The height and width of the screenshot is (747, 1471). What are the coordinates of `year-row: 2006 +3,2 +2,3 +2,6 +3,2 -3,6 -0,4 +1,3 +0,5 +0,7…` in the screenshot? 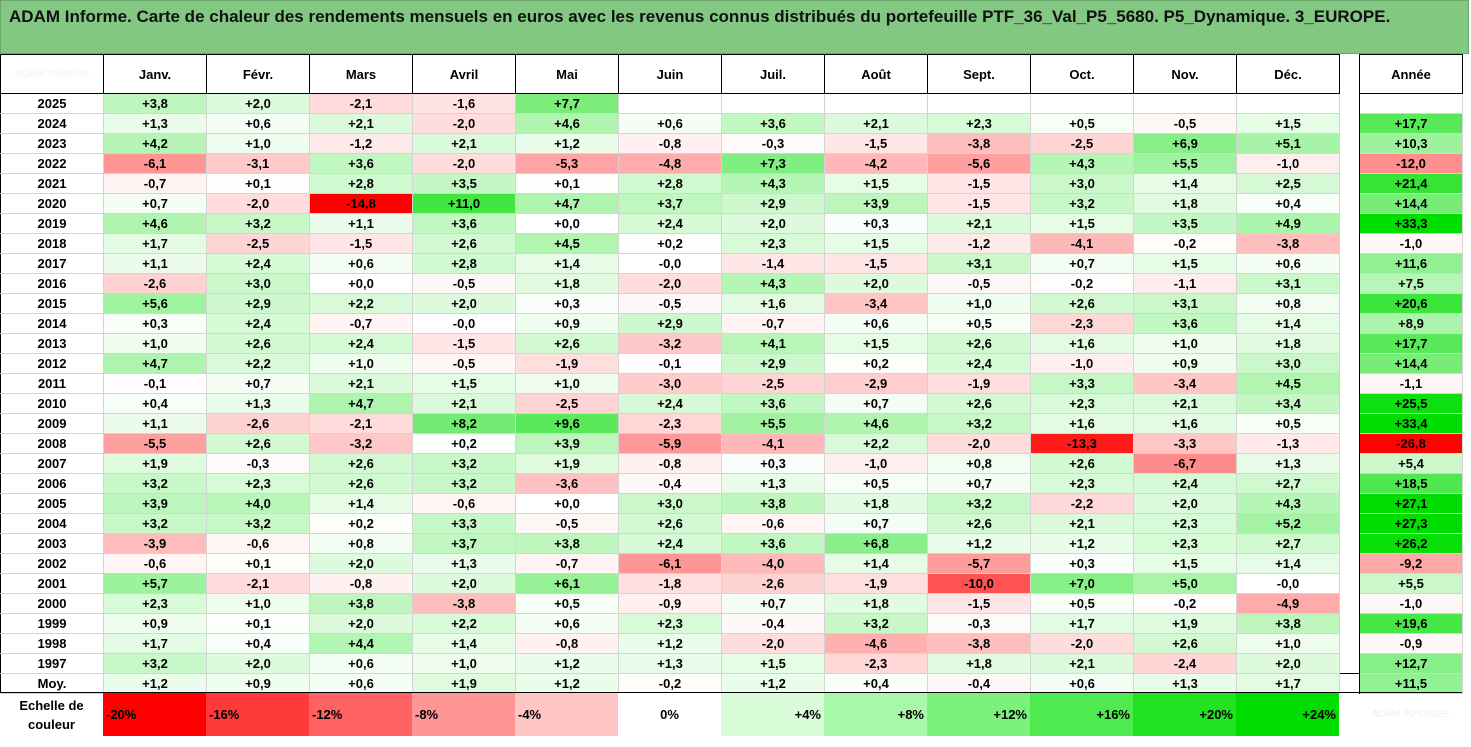 It's located at (731, 483).